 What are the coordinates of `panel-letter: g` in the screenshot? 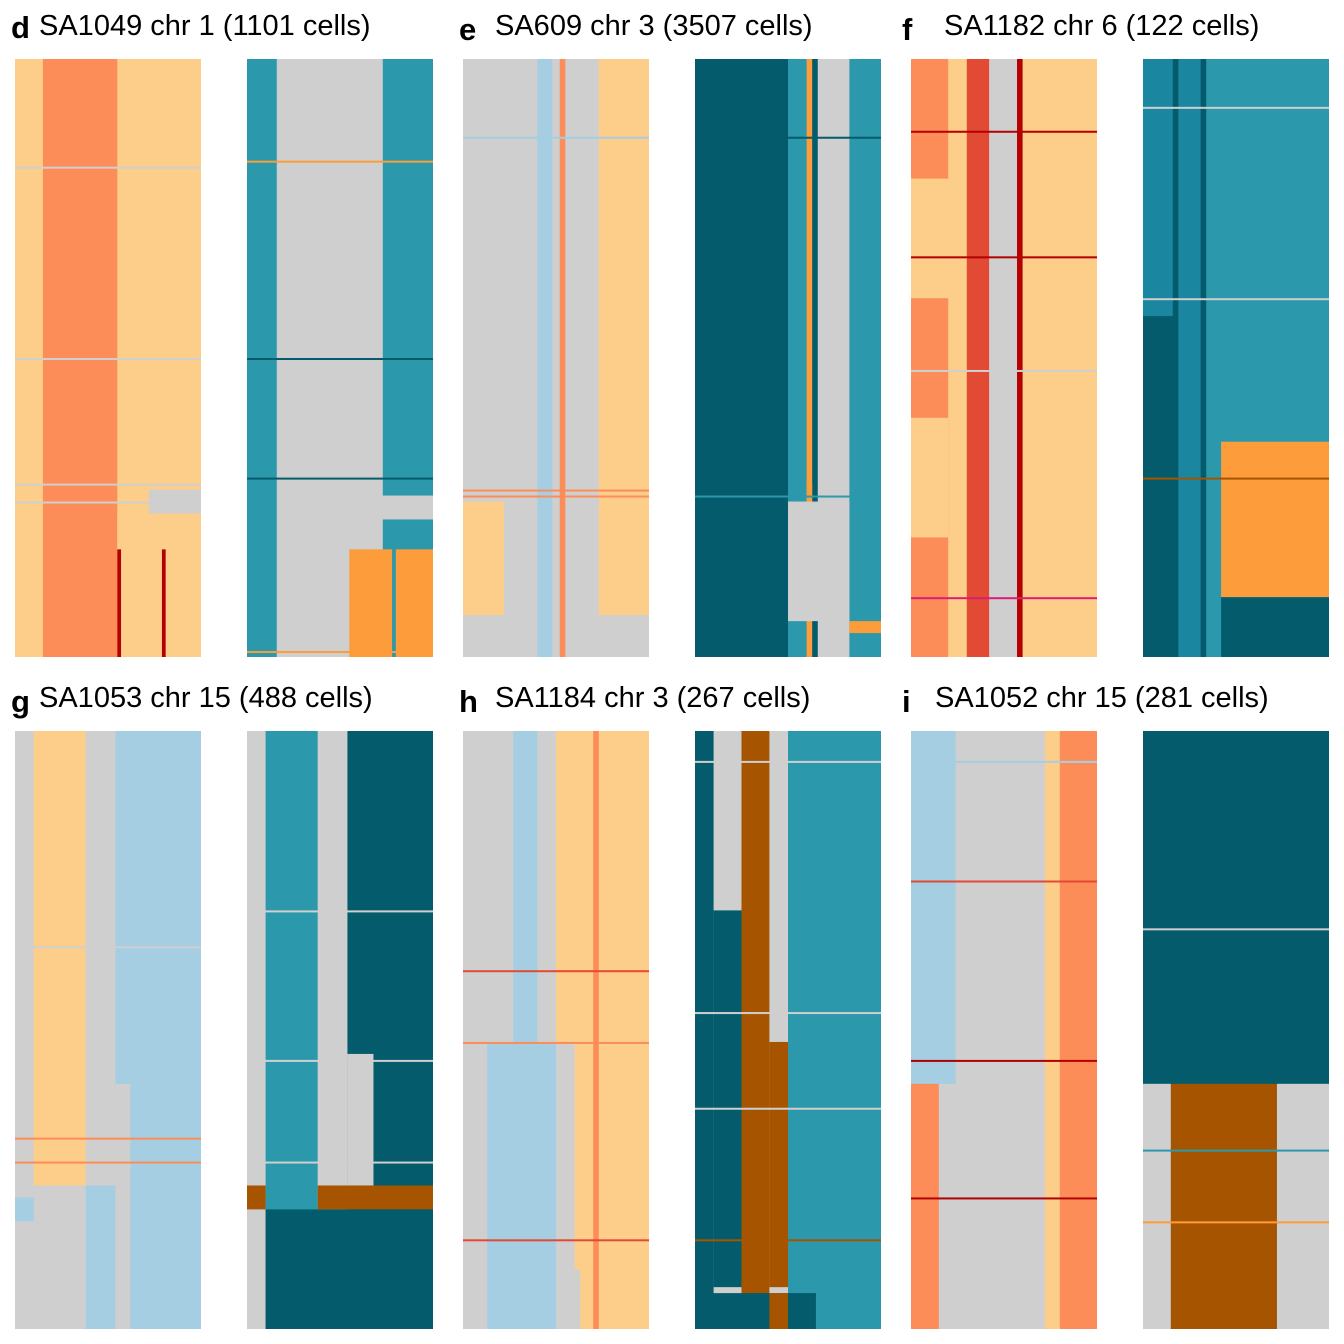 It's located at (20, 701).